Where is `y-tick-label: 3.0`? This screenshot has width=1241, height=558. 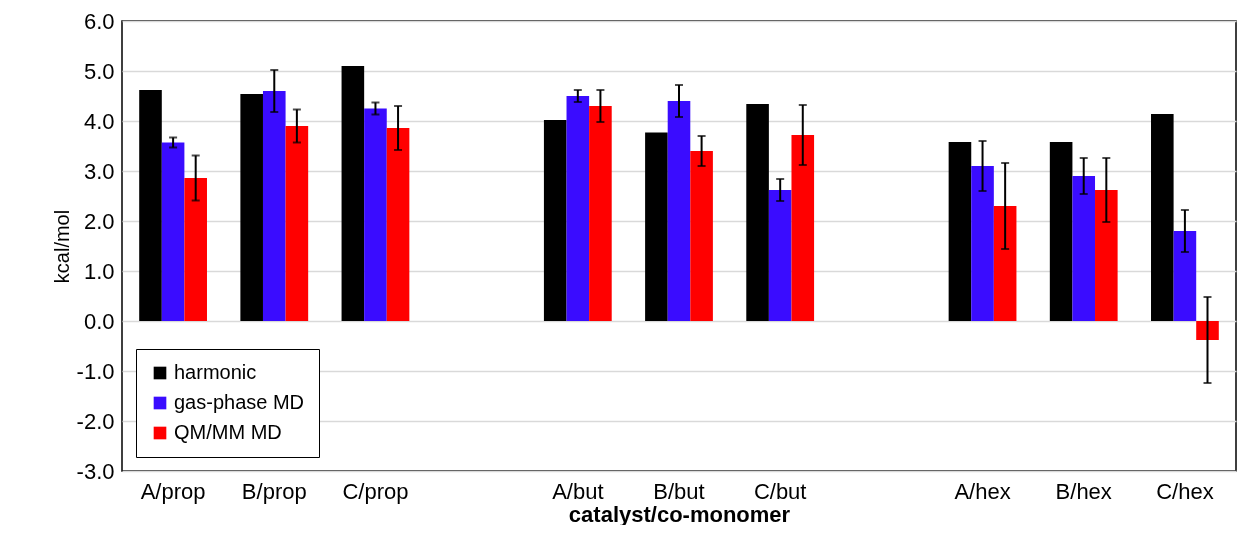
y-tick-label: 3.0 is located at coordinates (99, 171).